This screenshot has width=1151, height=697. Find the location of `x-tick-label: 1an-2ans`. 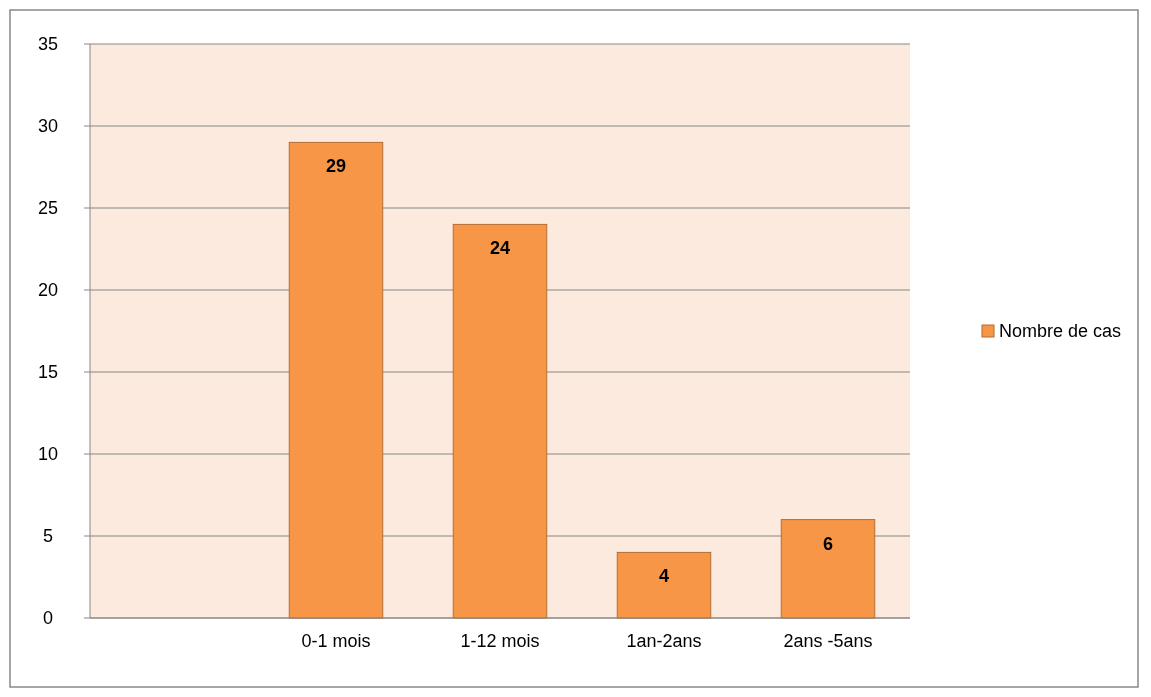

x-tick-label: 1an-2ans is located at coordinates (664, 641).